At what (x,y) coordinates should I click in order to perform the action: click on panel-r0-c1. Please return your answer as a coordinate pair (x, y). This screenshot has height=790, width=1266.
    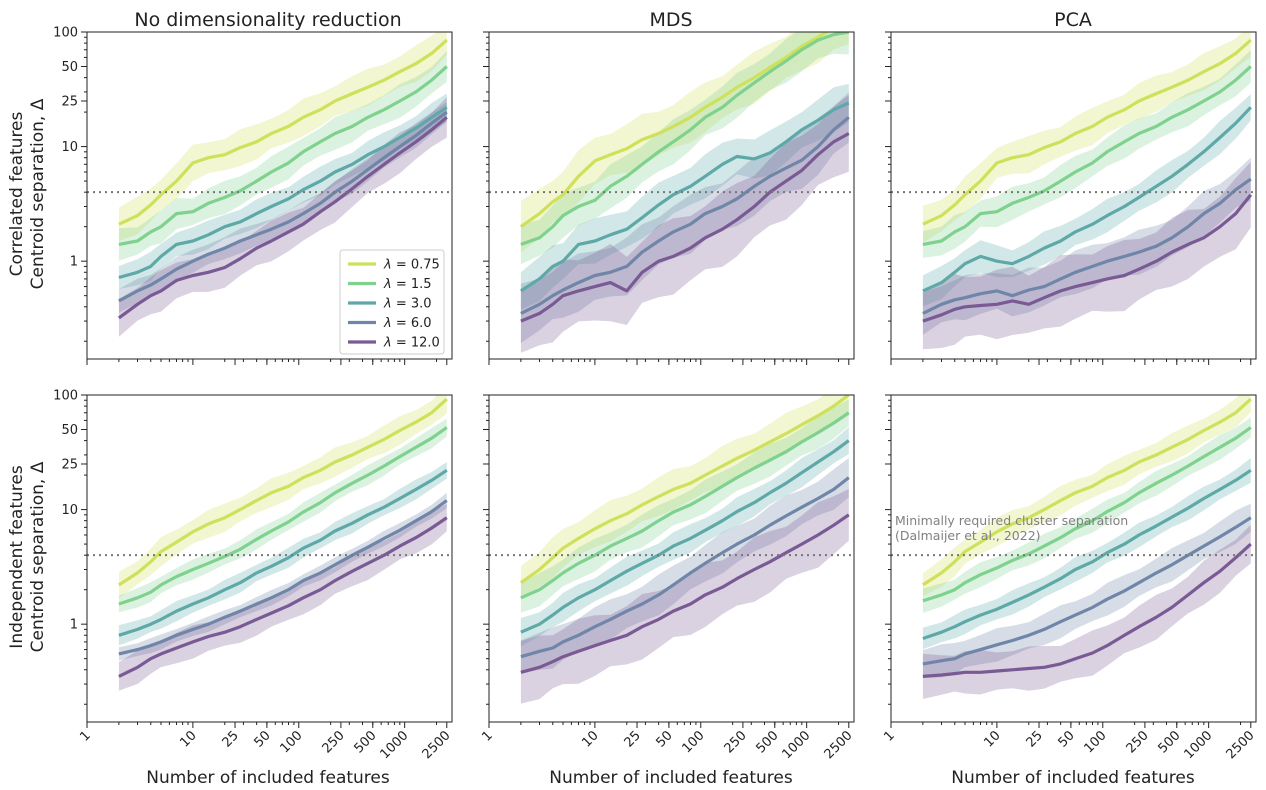
    Looking at the image, I should click on (669, 198).